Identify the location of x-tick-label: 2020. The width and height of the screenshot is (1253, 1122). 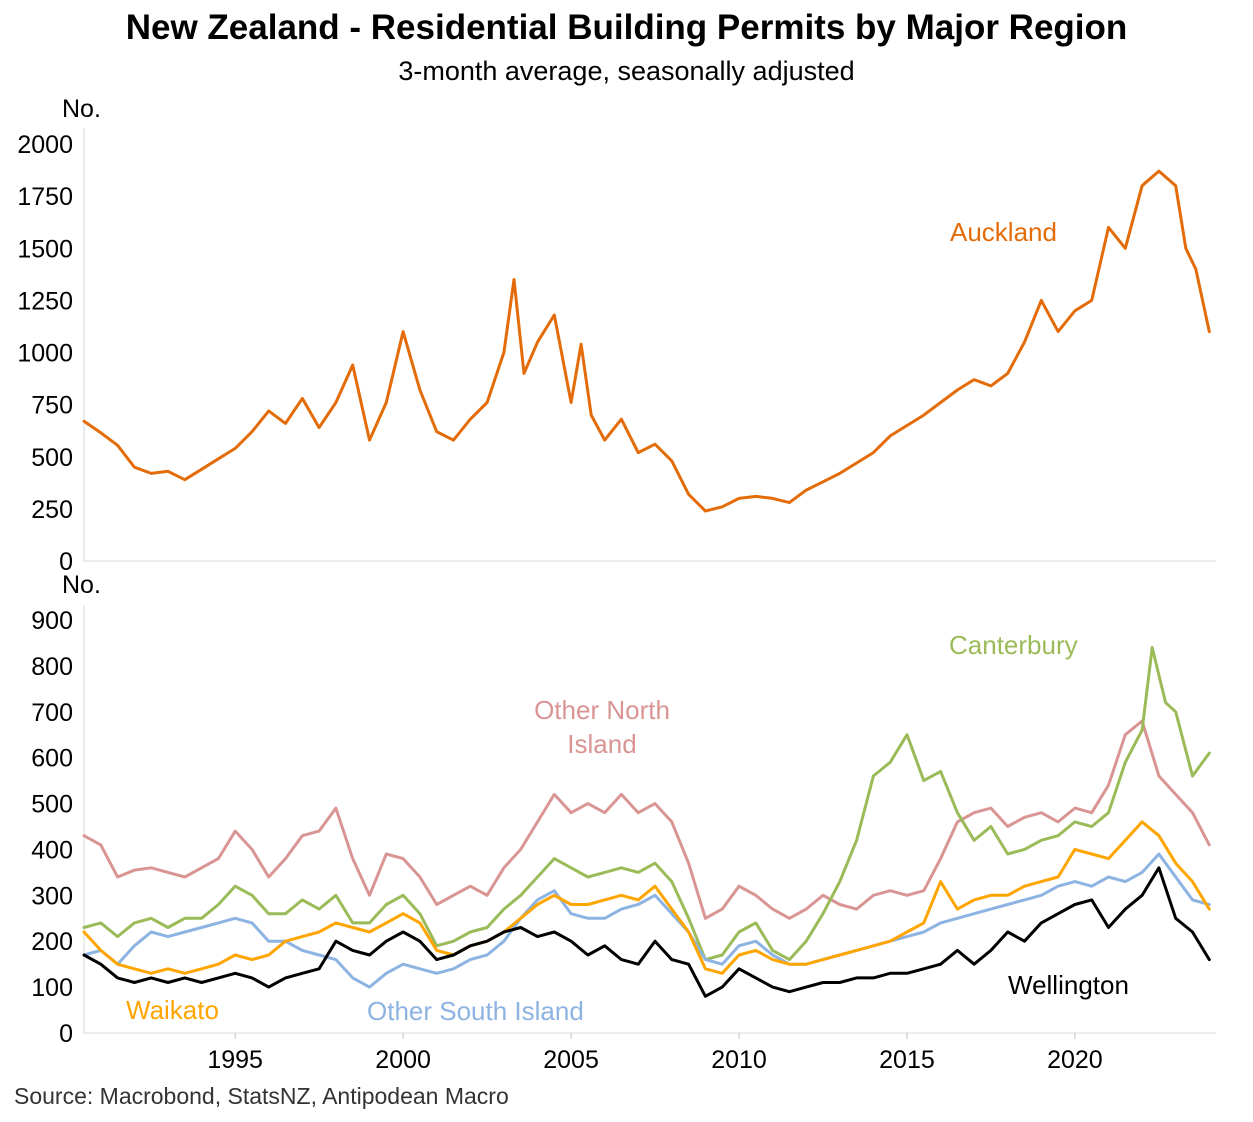
(1075, 1060).